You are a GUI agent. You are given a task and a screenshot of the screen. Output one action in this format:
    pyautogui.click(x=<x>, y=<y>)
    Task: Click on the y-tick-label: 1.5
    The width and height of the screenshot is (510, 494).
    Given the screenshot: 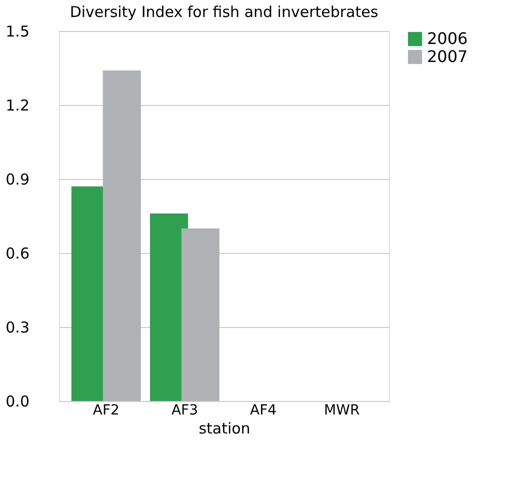 What is the action you would take?
    pyautogui.click(x=18, y=31)
    